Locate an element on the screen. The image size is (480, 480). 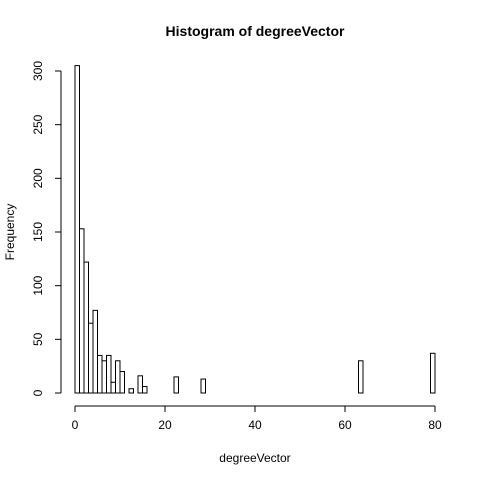
y-axis-label: Frequency is located at coordinates (10, 232).